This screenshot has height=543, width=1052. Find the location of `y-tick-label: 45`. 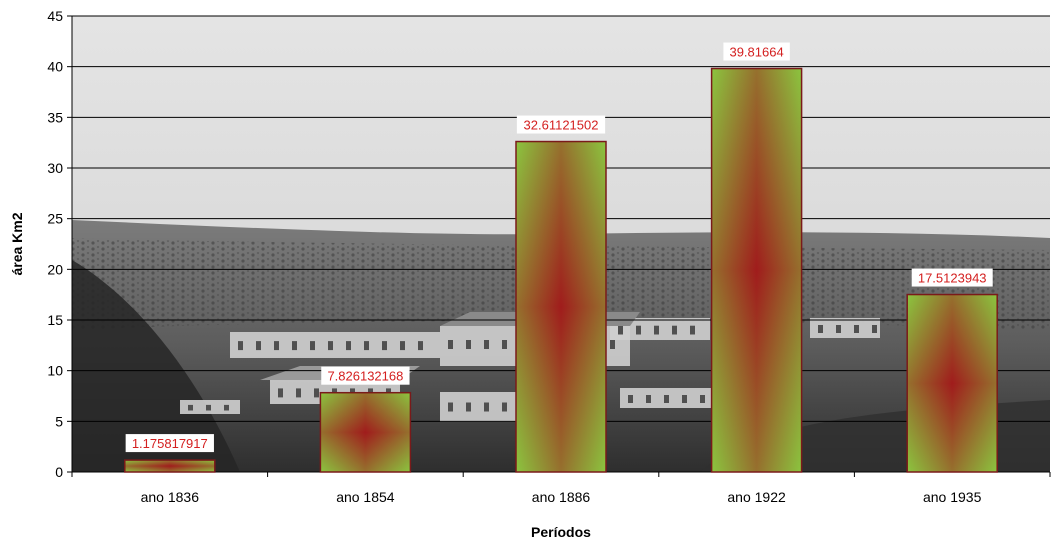

y-tick-label: 45 is located at coordinates (55, 16).